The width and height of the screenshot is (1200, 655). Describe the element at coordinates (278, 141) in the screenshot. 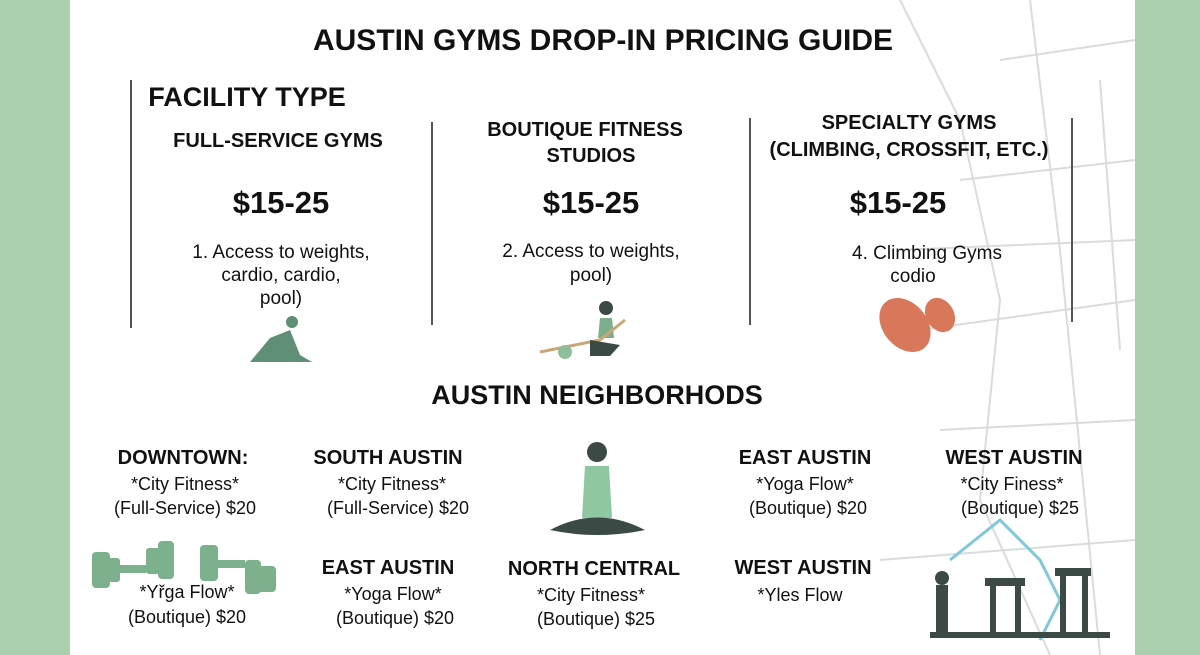

I see `column-name: FULL-SERVICE GYMS` at that location.